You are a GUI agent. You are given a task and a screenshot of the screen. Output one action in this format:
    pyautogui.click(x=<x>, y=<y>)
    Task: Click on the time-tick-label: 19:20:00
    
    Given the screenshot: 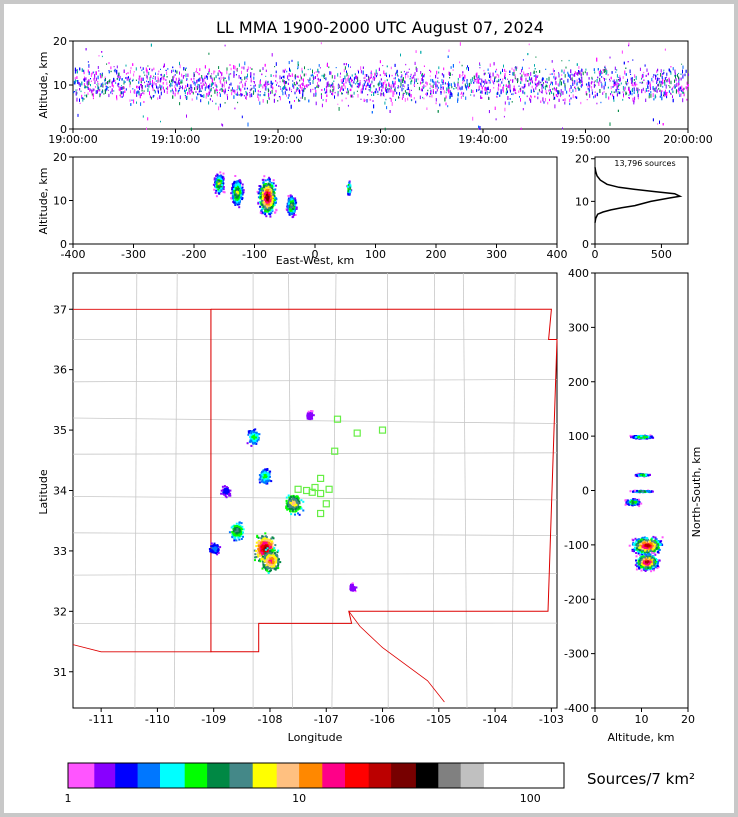 What is the action you would take?
    pyautogui.click(x=277, y=139)
    